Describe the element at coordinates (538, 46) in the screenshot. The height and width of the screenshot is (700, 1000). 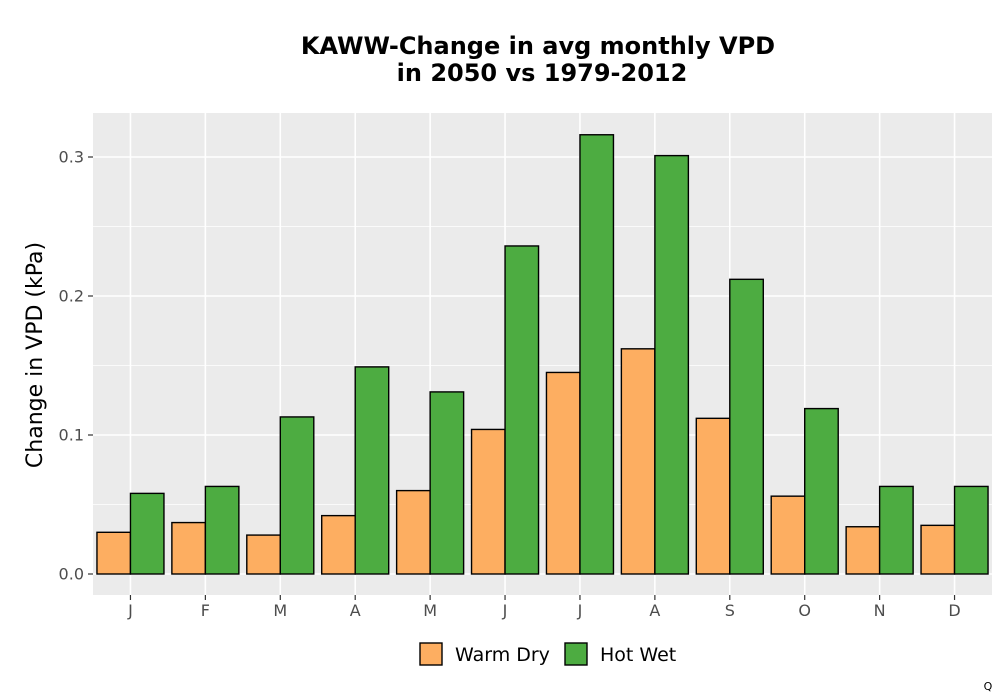
I see `chart-title-line1: KAWW-Change in avg monthly VPD` at that location.